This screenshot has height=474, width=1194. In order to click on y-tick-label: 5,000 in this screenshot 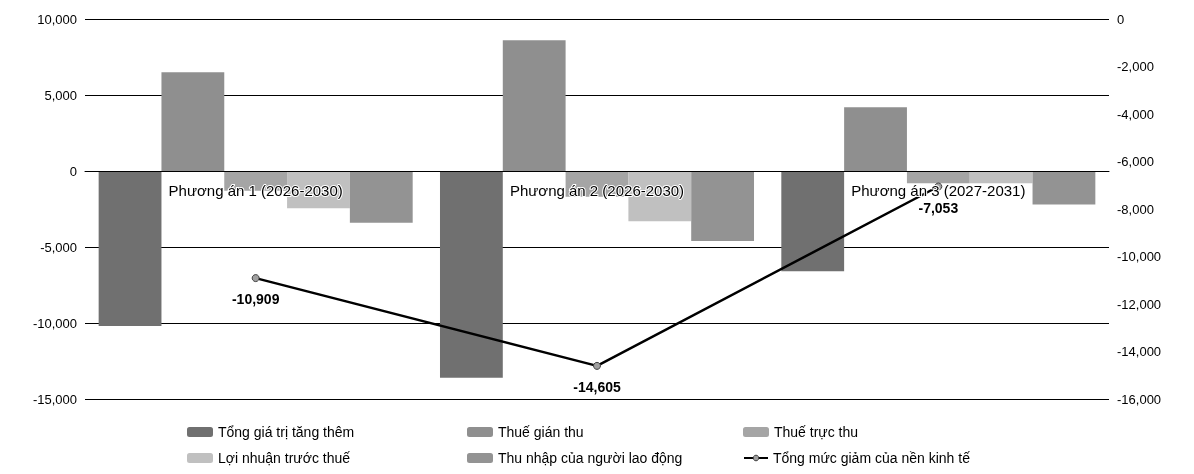, I will do `click(60, 95)`.